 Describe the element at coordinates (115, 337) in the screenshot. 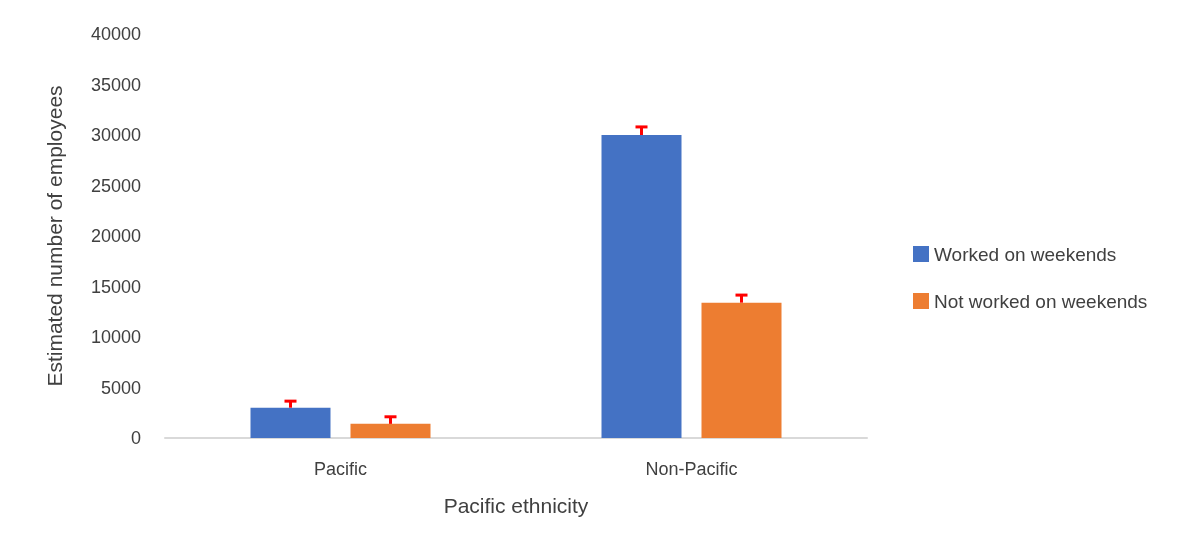

I see `y-tick-label: 10000` at that location.